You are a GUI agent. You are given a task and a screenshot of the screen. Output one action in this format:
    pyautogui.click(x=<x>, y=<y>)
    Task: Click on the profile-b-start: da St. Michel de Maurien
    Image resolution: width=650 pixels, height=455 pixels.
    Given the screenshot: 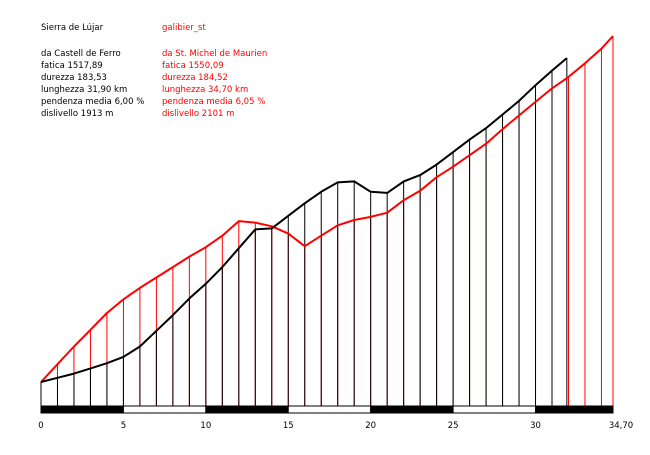 What is the action you would take?
    pyautogui.click(x=214, y=54)
    